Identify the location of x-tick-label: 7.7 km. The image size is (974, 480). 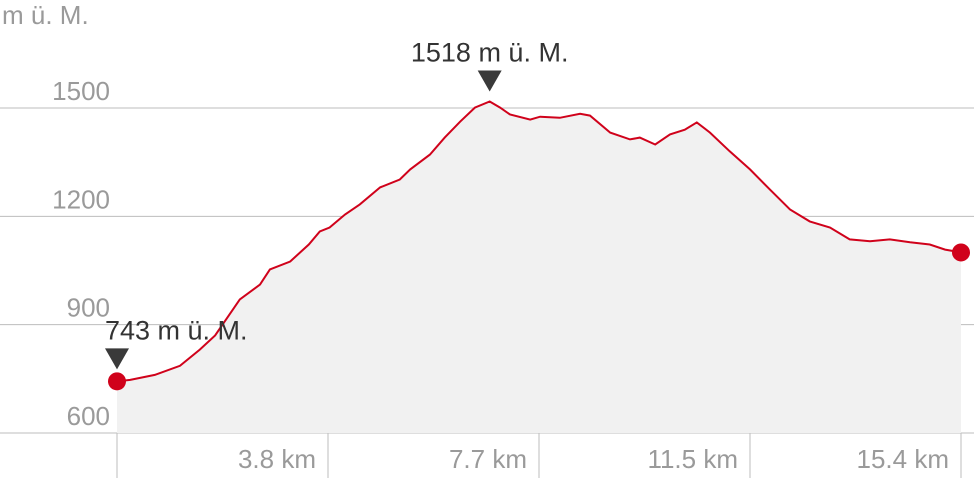
(488, 459).